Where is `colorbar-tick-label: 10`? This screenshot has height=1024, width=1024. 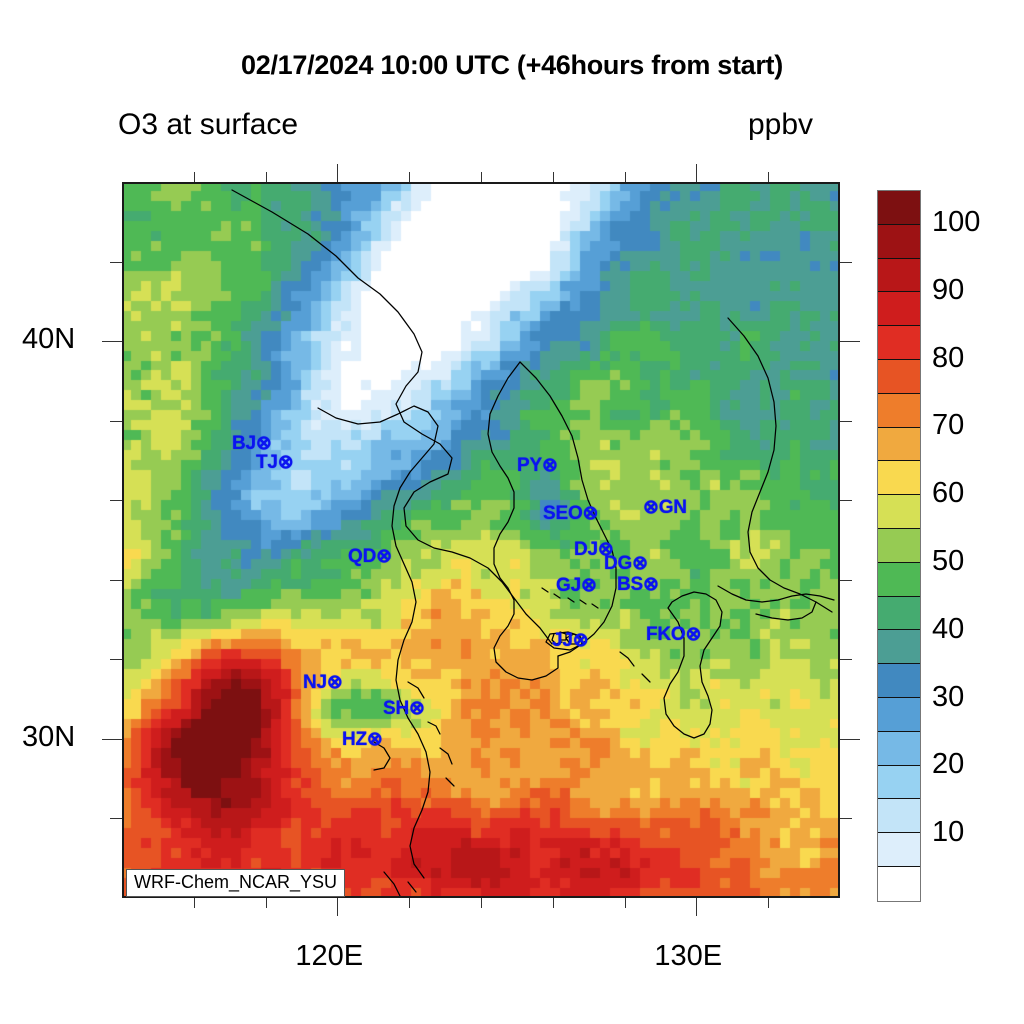
colorbar-tick-label: 10 is located at coordinates (948, 832).